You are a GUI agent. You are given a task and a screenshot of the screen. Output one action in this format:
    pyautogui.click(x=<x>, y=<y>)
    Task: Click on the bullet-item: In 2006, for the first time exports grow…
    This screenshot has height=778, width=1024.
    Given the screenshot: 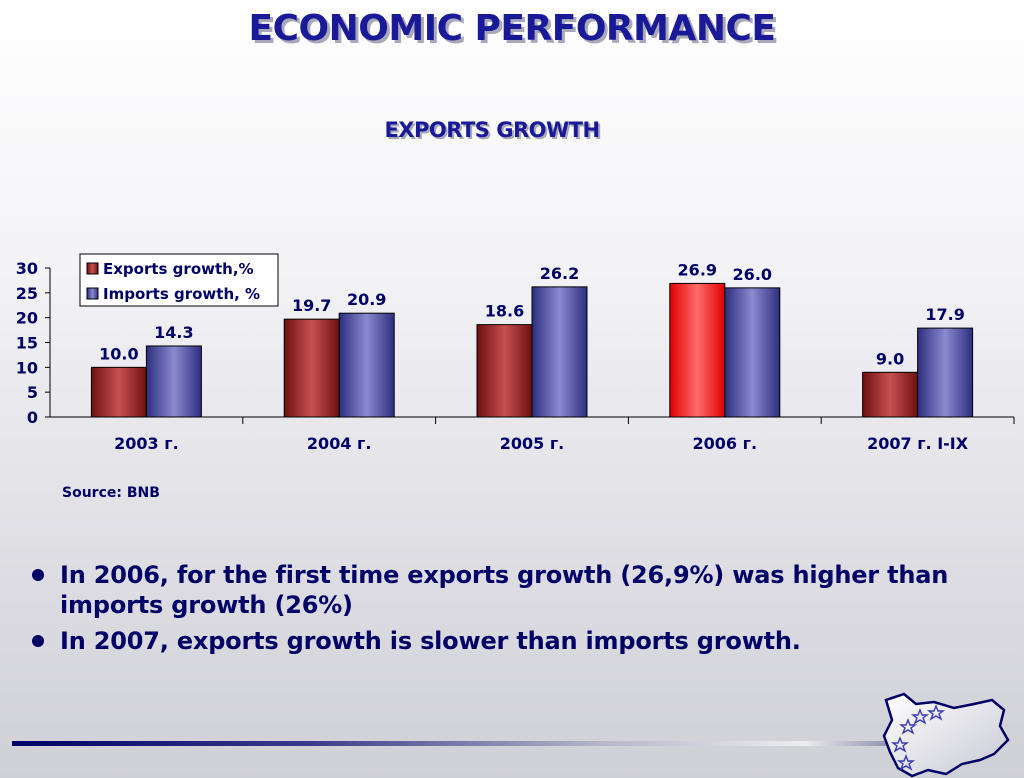 What is the action you would take?
    pyautogui.click(x=512, y=590)
    